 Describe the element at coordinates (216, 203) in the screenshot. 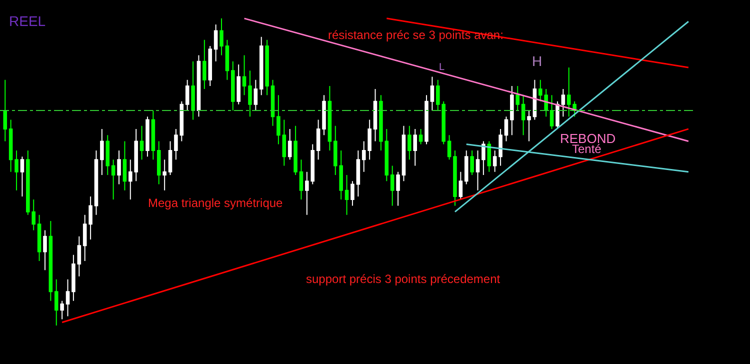

I see `annotation: Mega triangle symétrique` at that location.